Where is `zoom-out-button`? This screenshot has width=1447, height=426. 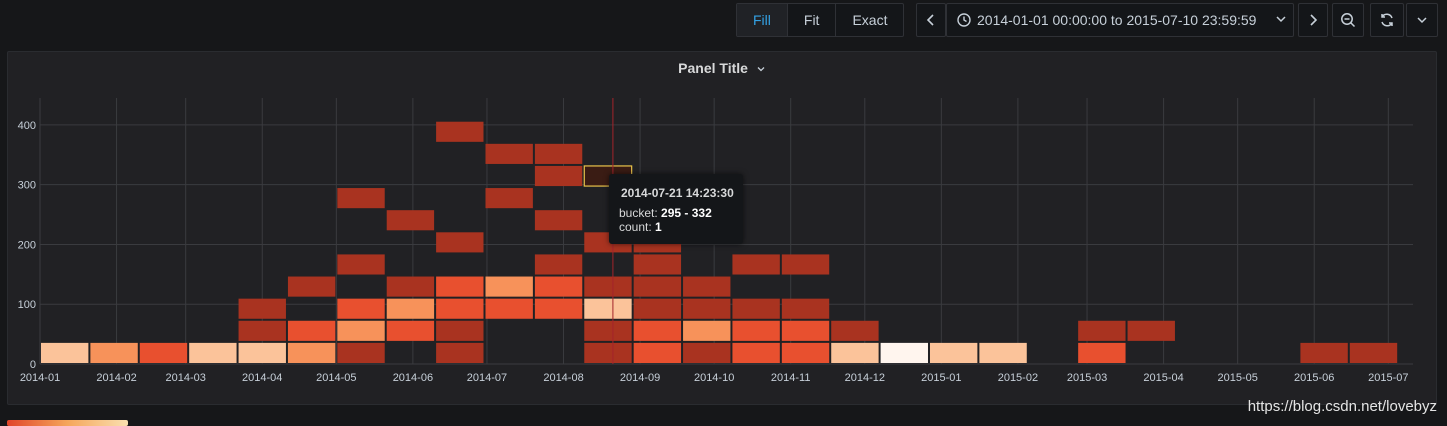
zoom-out-button is located at coordinates (1348, 20).